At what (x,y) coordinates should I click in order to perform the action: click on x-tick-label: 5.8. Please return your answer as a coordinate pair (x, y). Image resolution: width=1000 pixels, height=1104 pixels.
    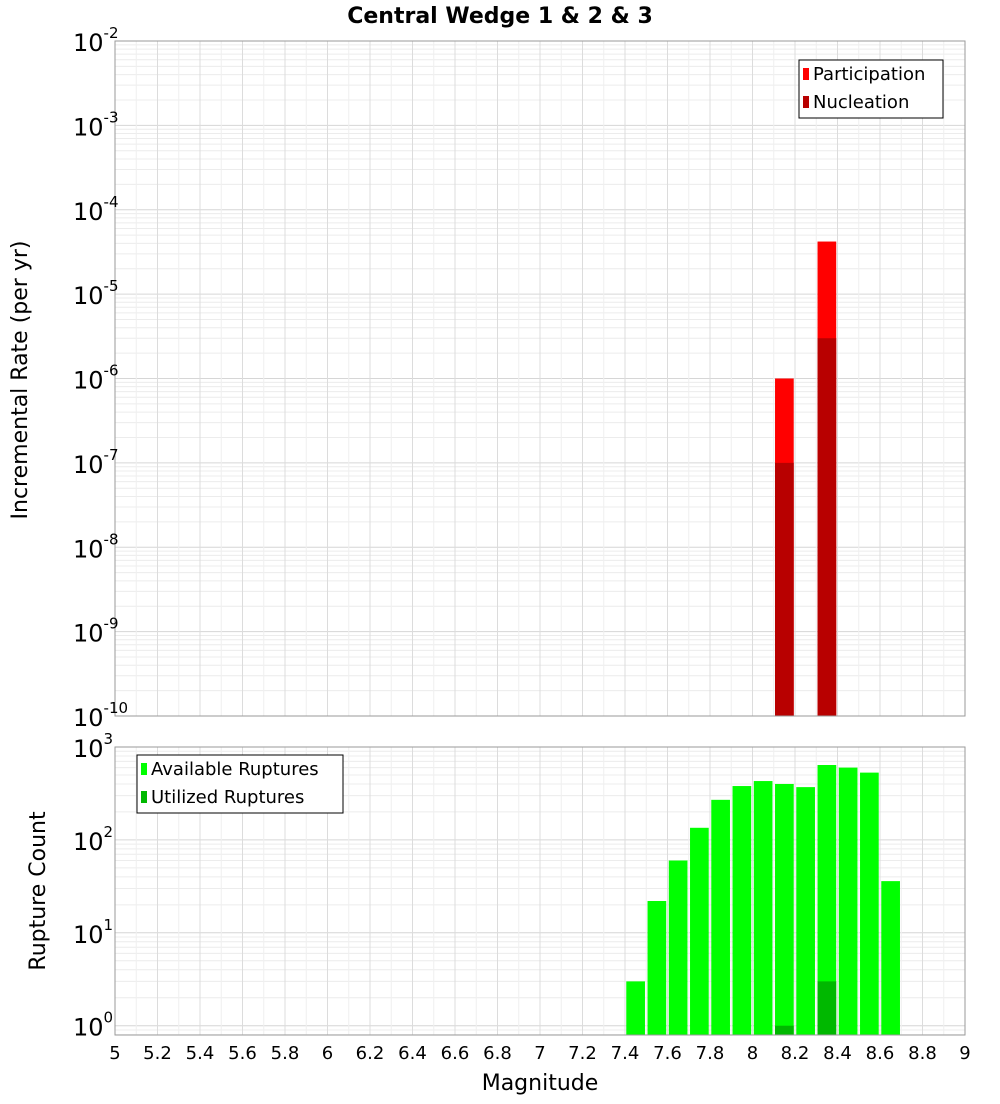
    Looking at the image, I should click on (285, 1053).